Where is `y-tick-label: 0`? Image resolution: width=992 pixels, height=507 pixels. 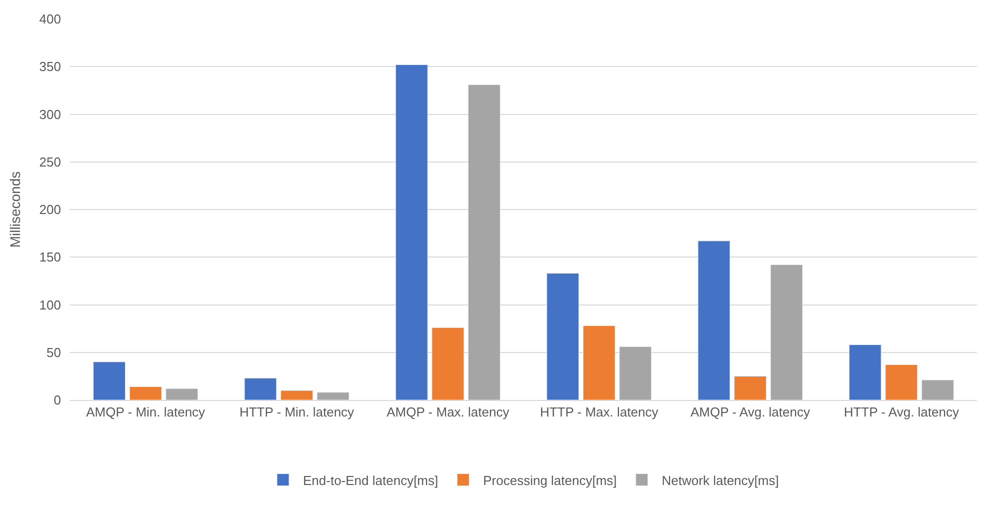
y-tick-label: 0 is located at coordinates (57, 400).